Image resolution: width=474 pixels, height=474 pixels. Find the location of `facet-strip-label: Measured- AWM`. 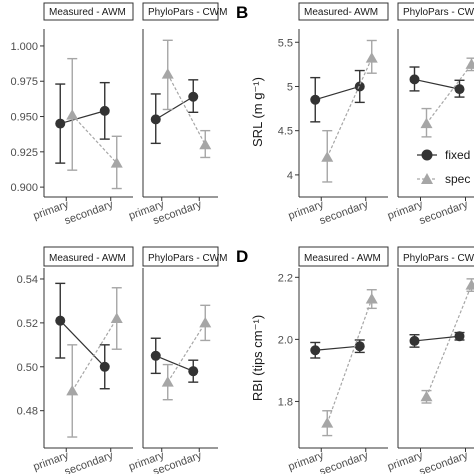

facet-strip-label: Measured- AWM is located at coordinates (341, 12).